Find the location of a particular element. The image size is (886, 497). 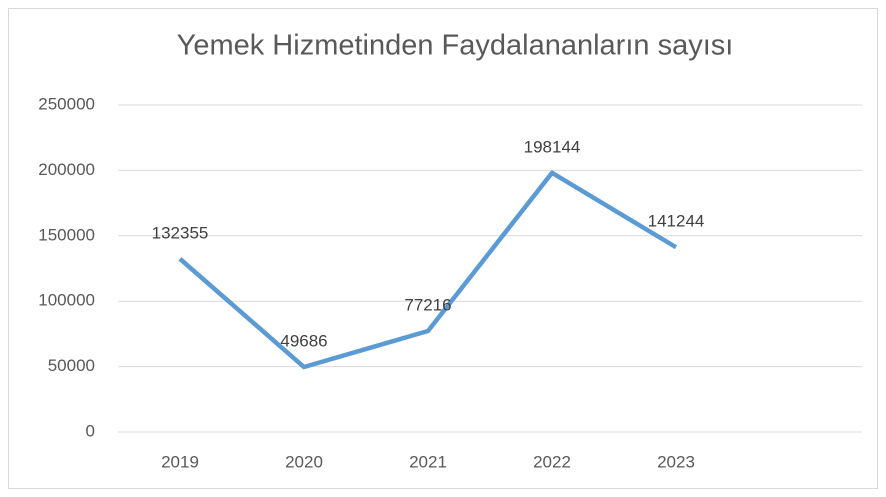

x-tick-label: 2019 is located at coordinates (180, 461).